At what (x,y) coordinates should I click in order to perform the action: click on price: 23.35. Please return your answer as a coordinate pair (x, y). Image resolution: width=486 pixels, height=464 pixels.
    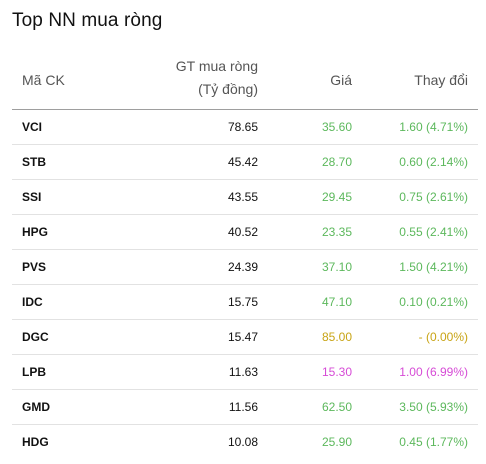
    Looking at the image, I should click on (336, 232).